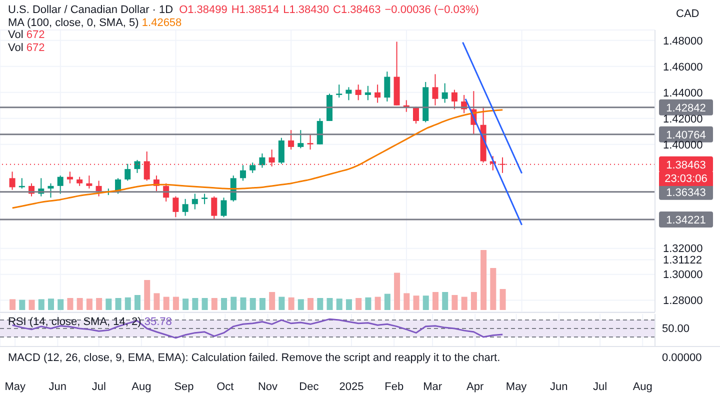  Describe the element at coordinates (394, 386) in the screenshot. I see `x-tick-label: Feb` at that location.